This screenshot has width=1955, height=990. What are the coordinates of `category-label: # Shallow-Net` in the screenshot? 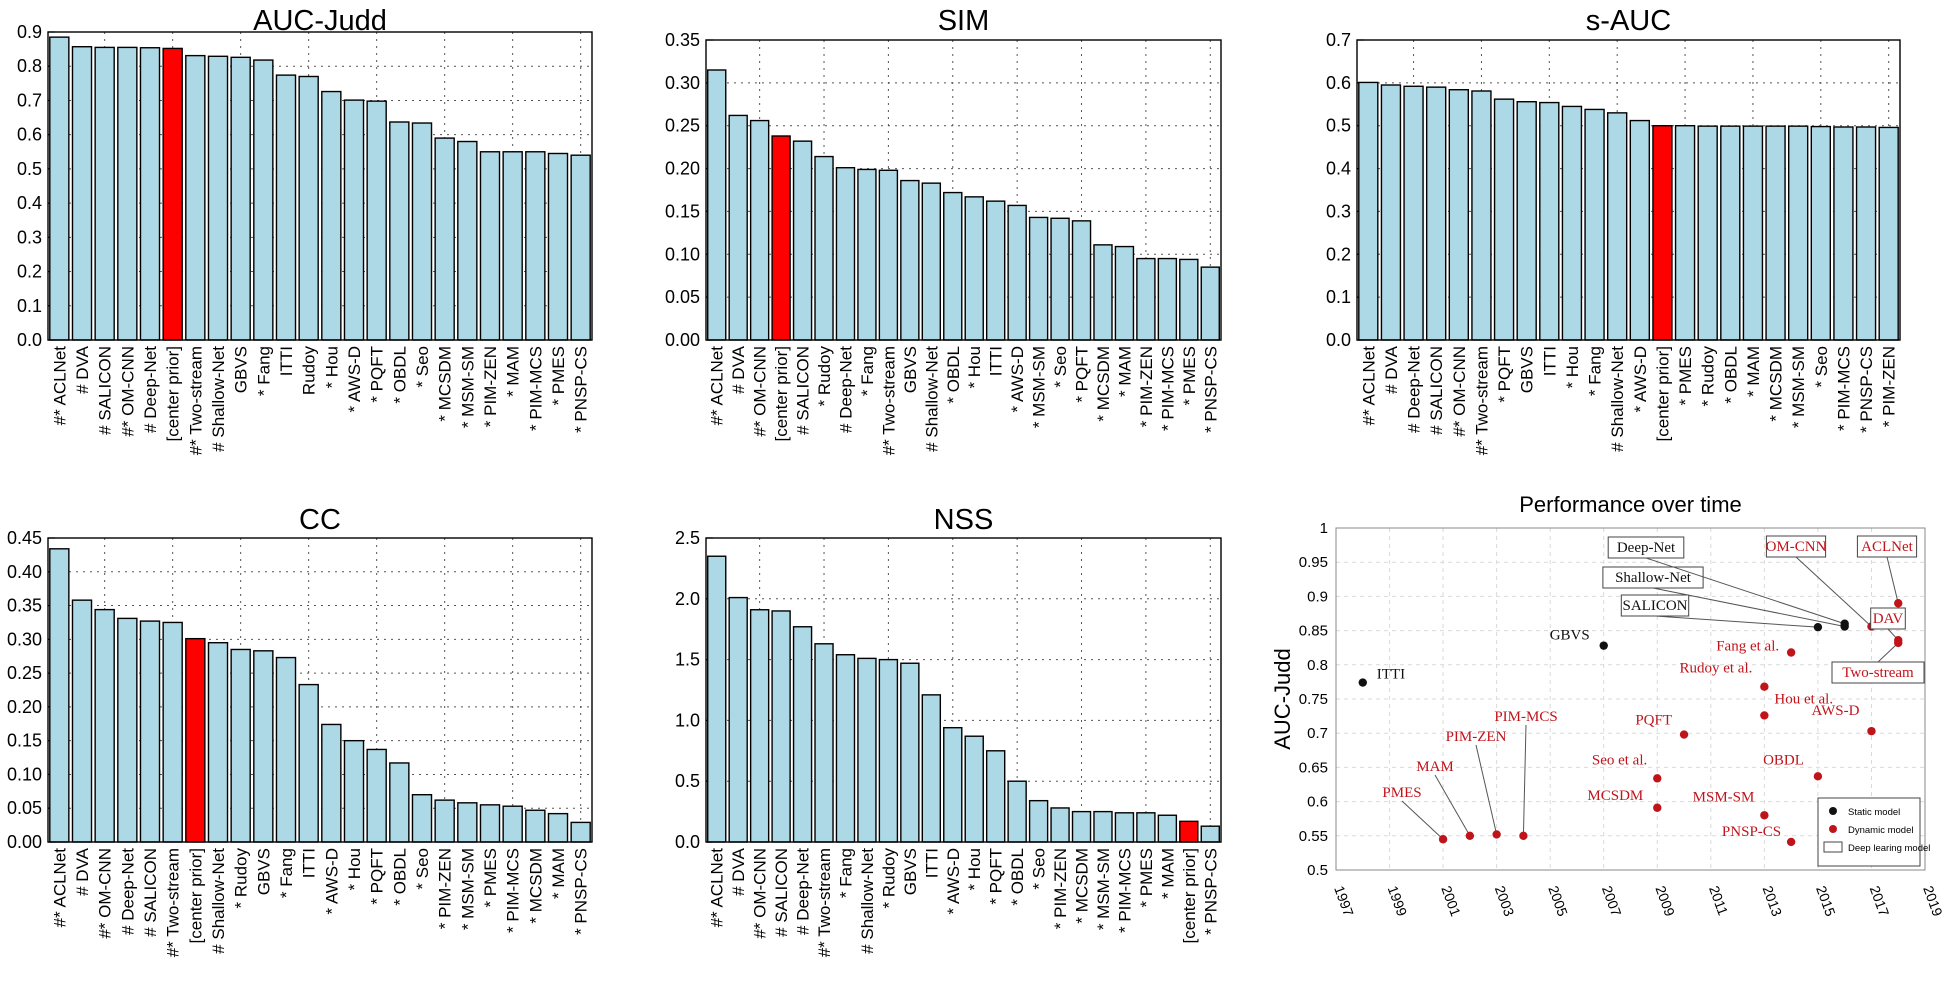 It's located at (931, 399).